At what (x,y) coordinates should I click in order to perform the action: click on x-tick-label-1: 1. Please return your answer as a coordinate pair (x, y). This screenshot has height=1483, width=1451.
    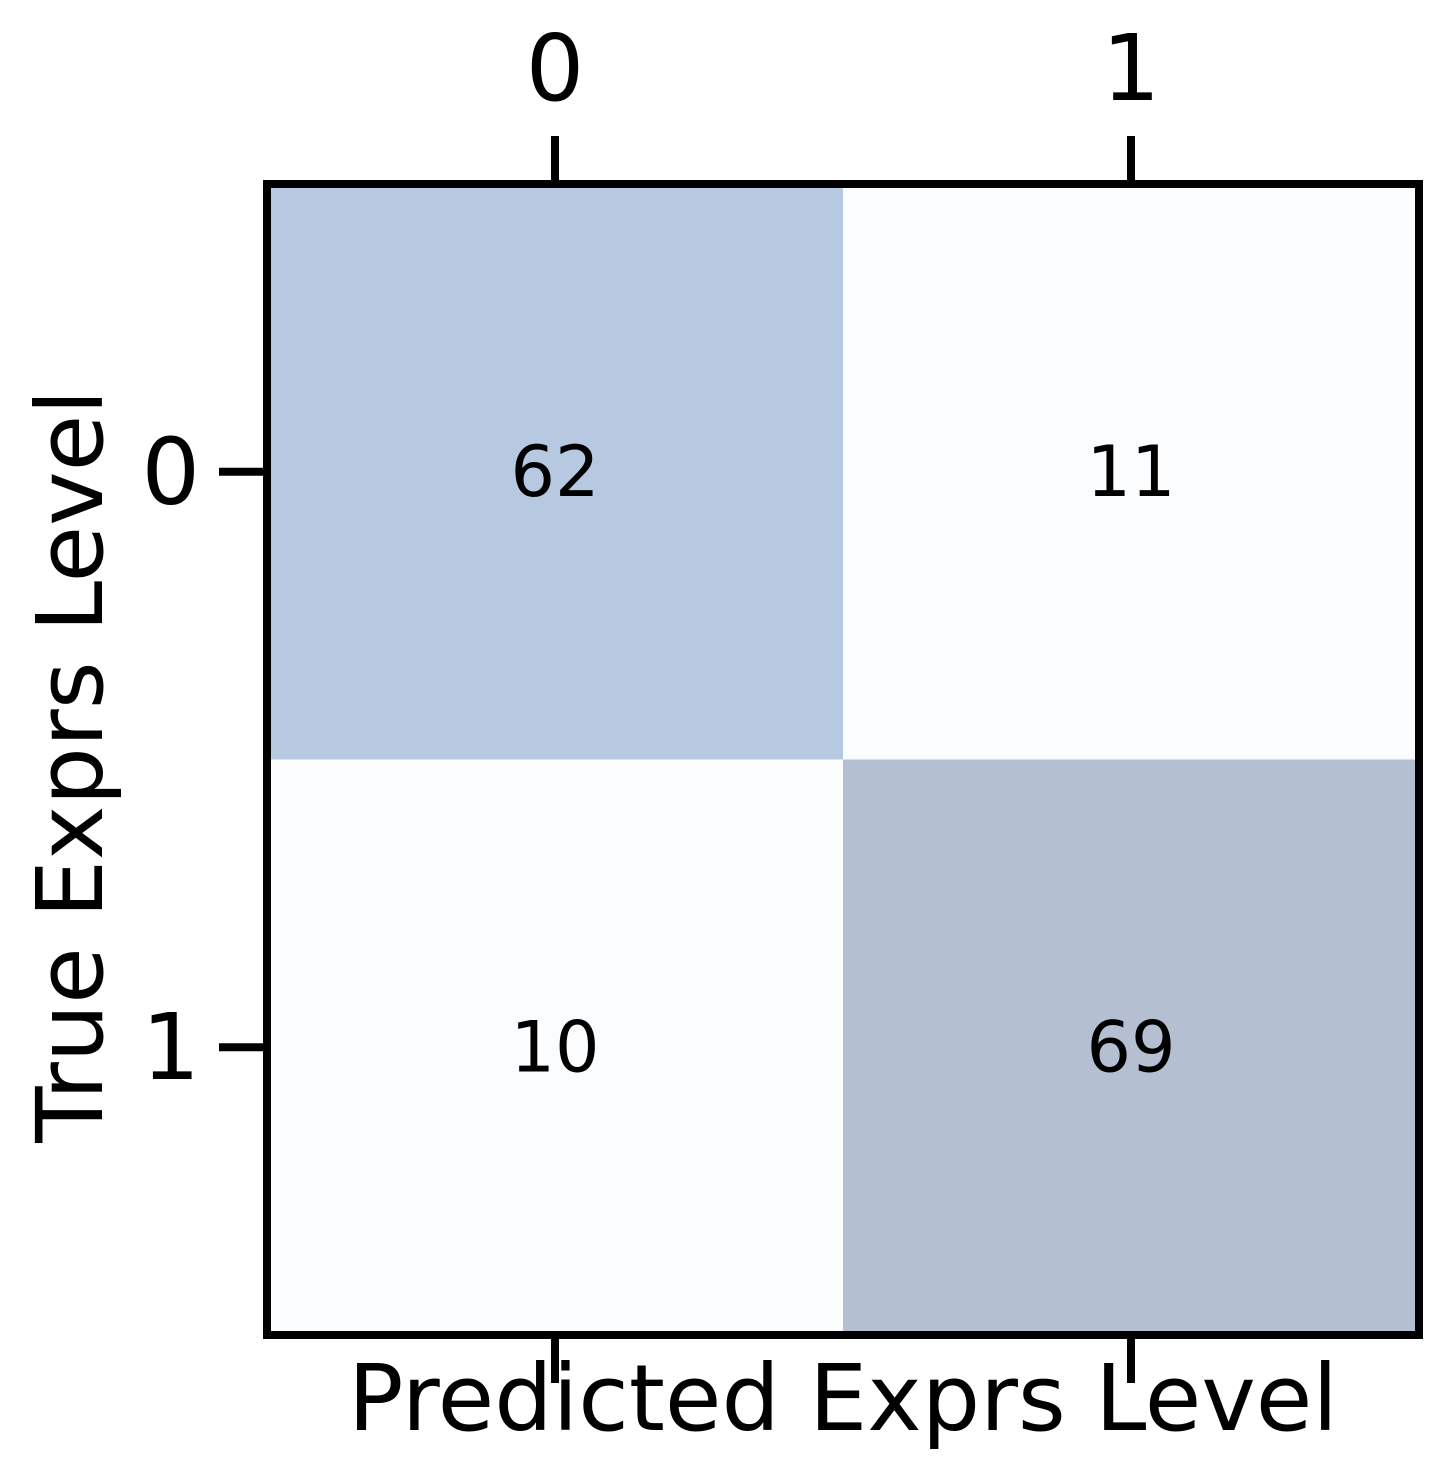
    Looking at the image, I should click on (1131, 68).